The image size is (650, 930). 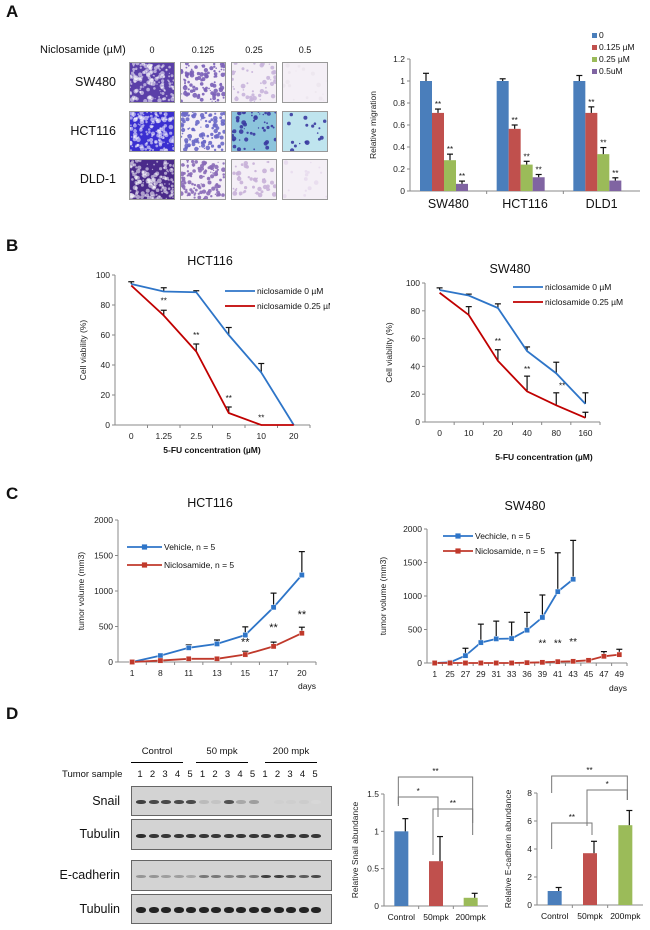 I want to click on legend-label: Niclosamide, n = 5, so click(x=510, y=551).